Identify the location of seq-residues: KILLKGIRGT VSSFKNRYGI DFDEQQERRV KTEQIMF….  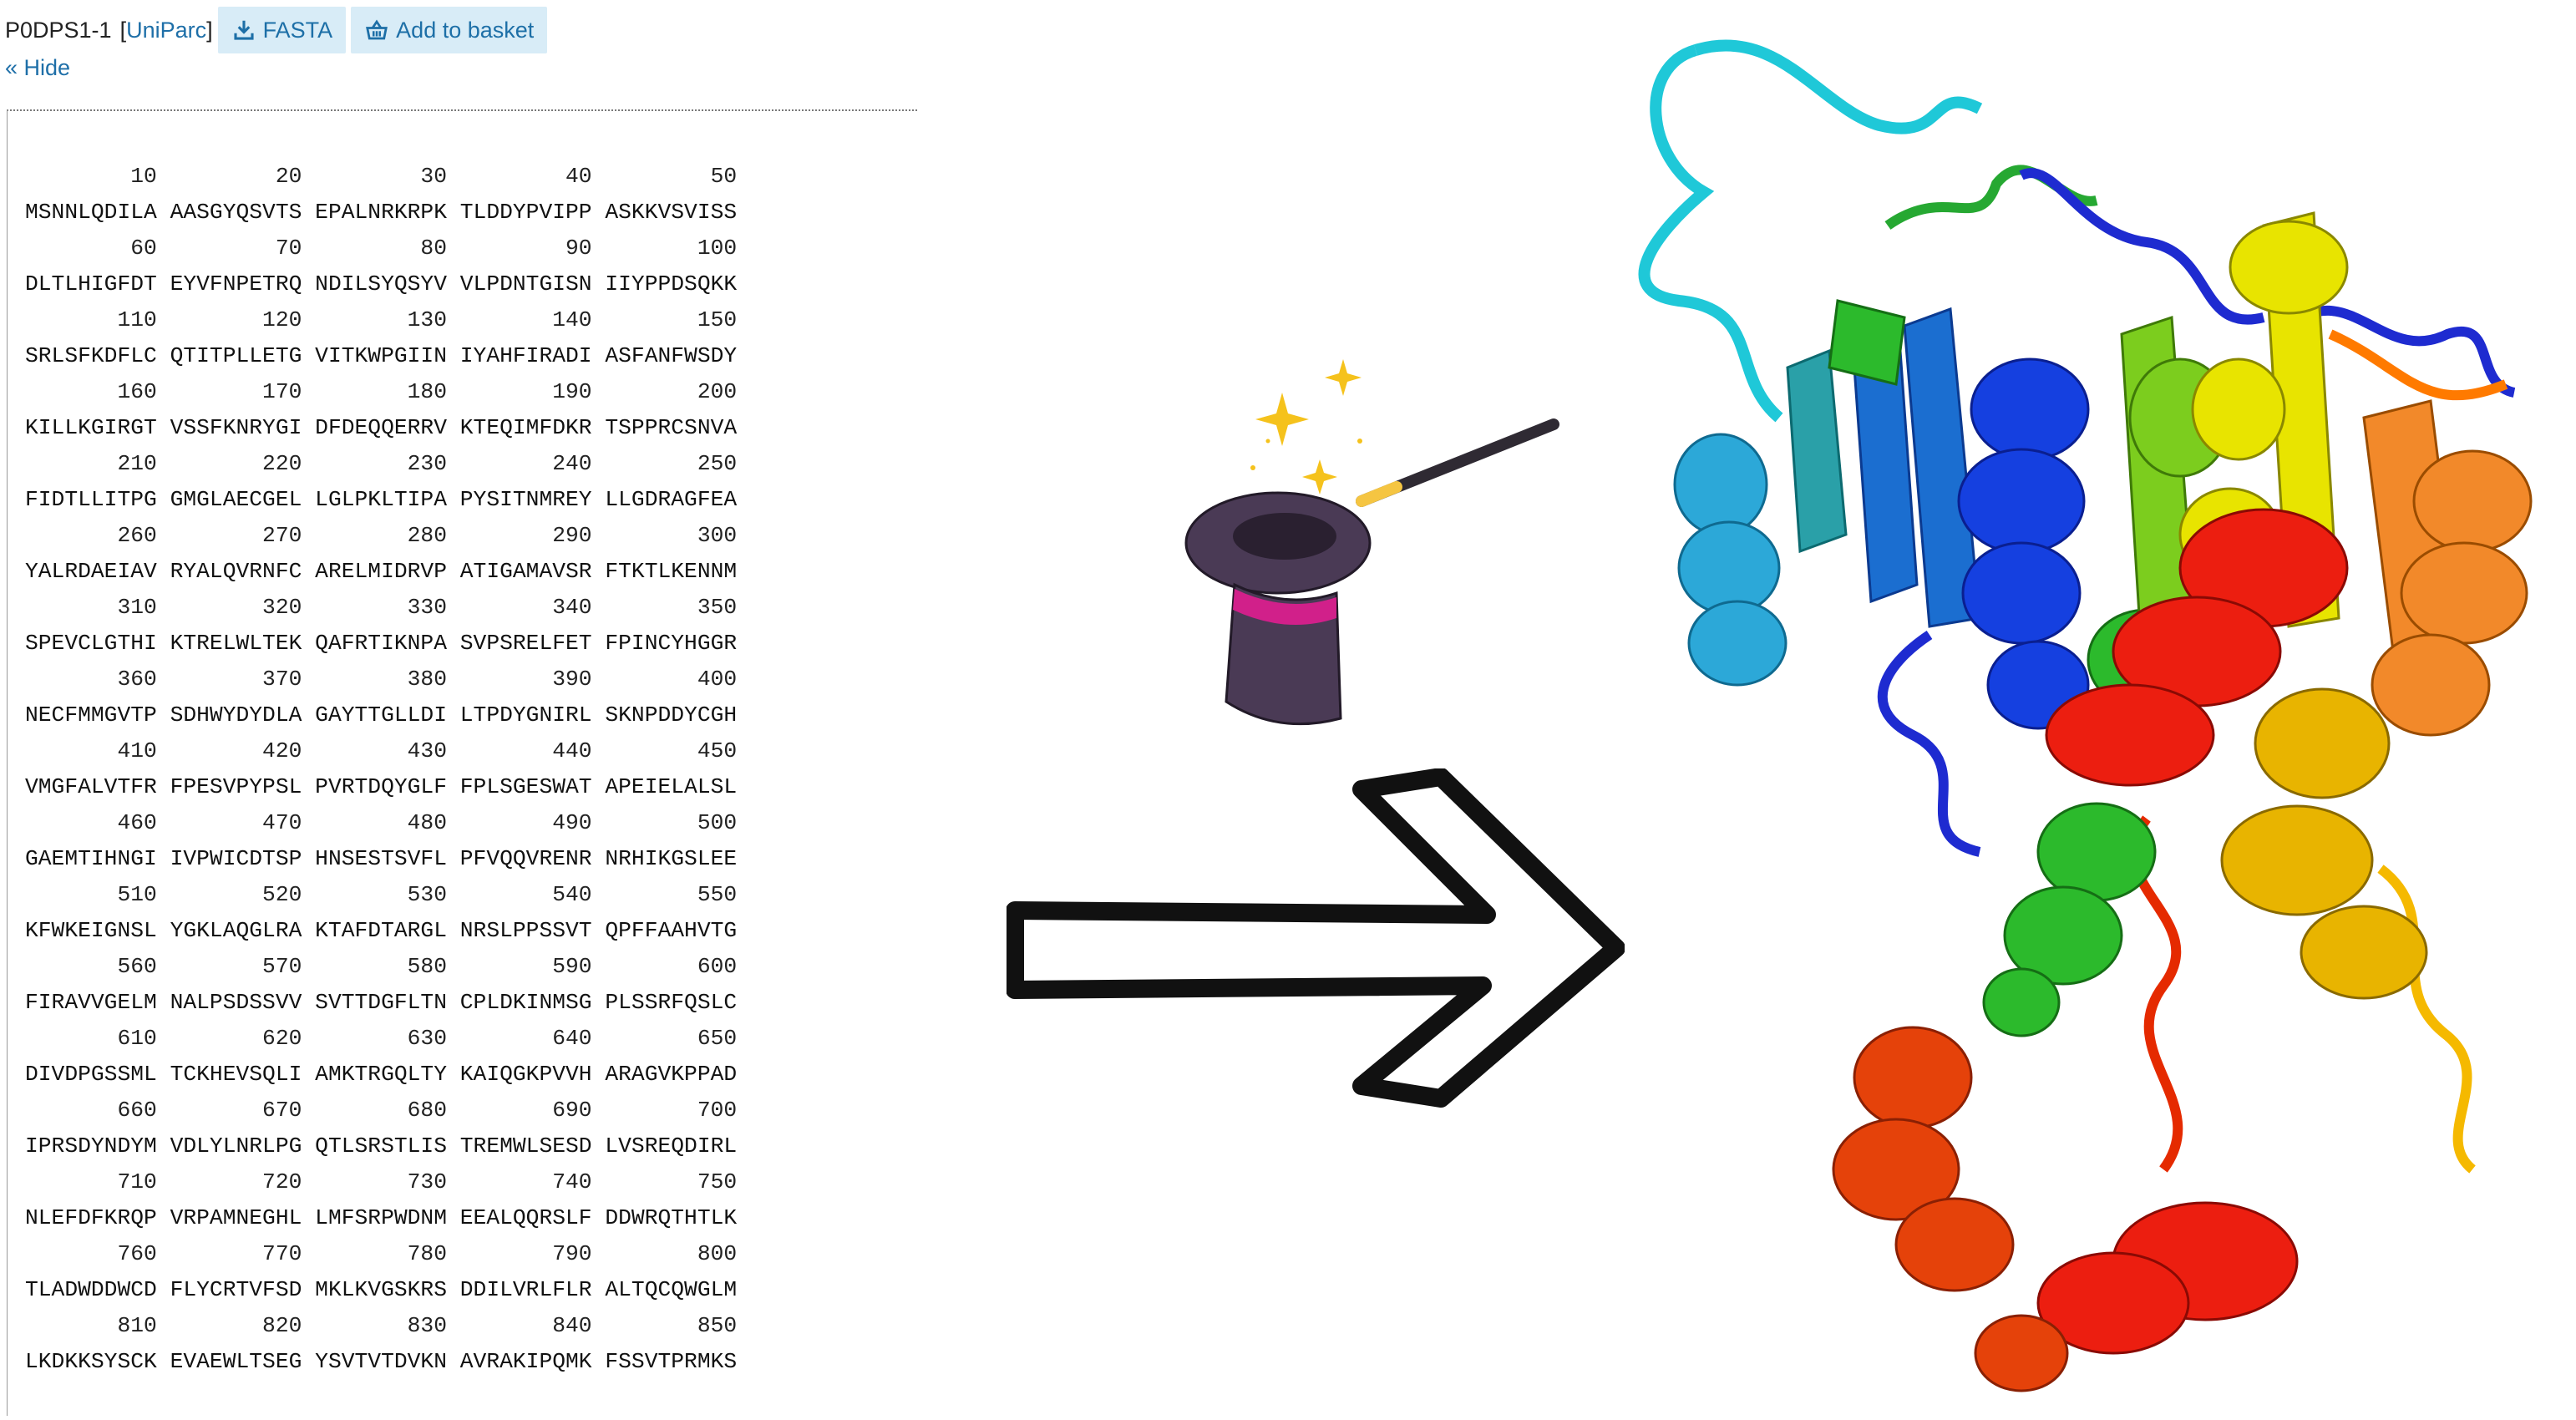
(381, 427).